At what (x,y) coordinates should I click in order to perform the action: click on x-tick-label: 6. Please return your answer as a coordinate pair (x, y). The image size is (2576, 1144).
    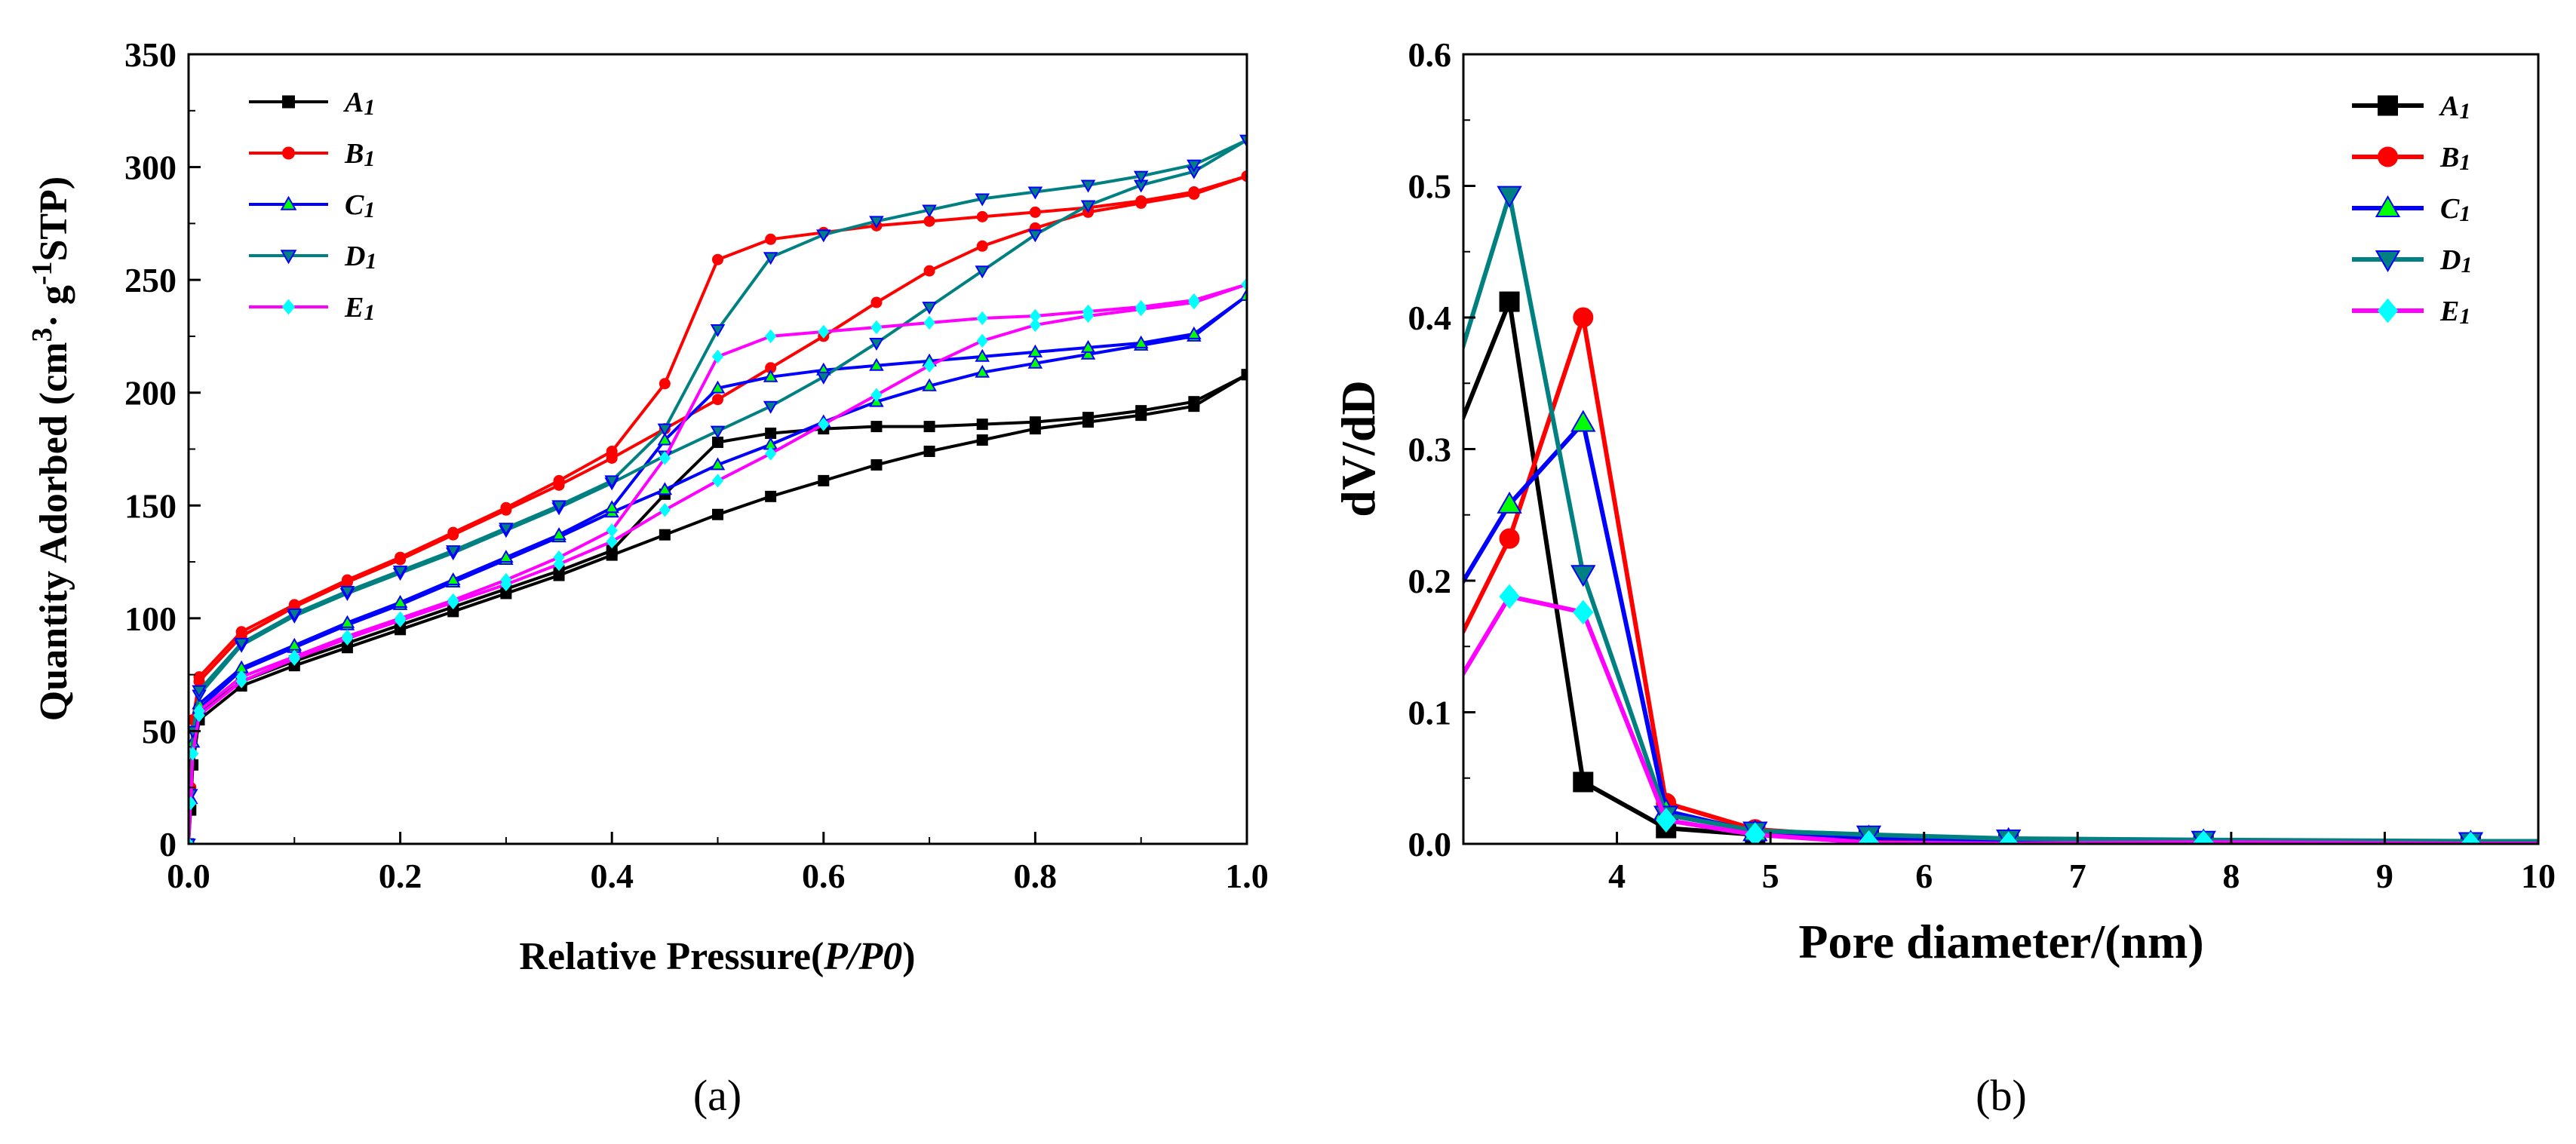
    Looking at the image, I should click on (1924, 876).